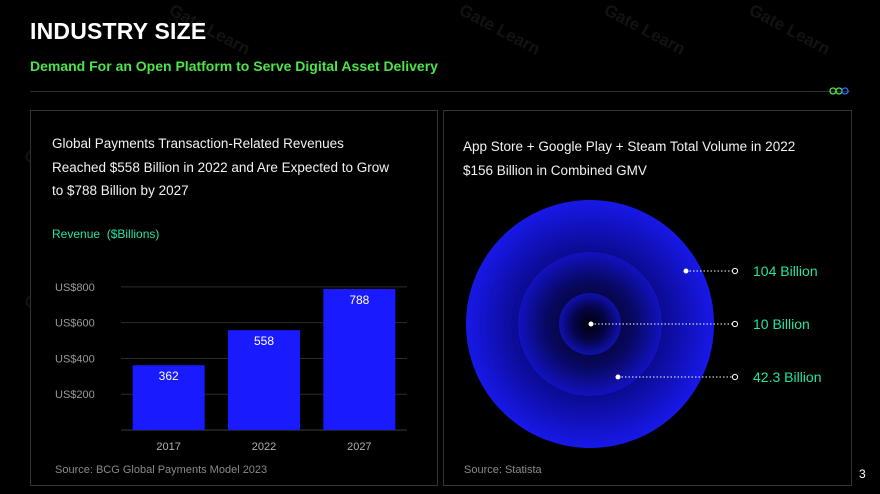  I want to click on gmv-source: Source: Statista, so click(503, 470).